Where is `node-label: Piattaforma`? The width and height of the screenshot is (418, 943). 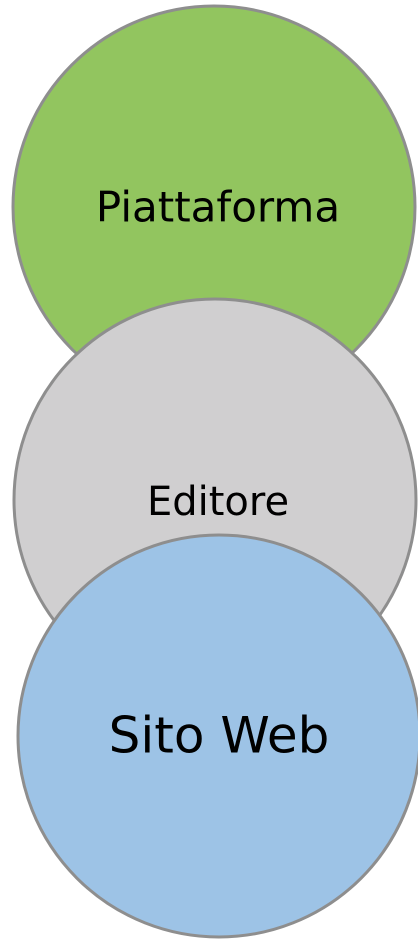
node-label: Piattaforma is located at coordinates (218, 207).